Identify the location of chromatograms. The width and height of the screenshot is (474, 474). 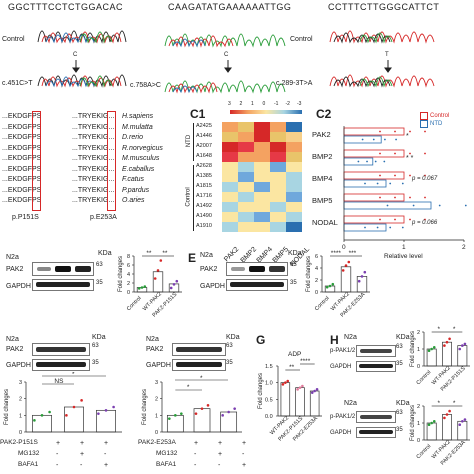
(236, 62).